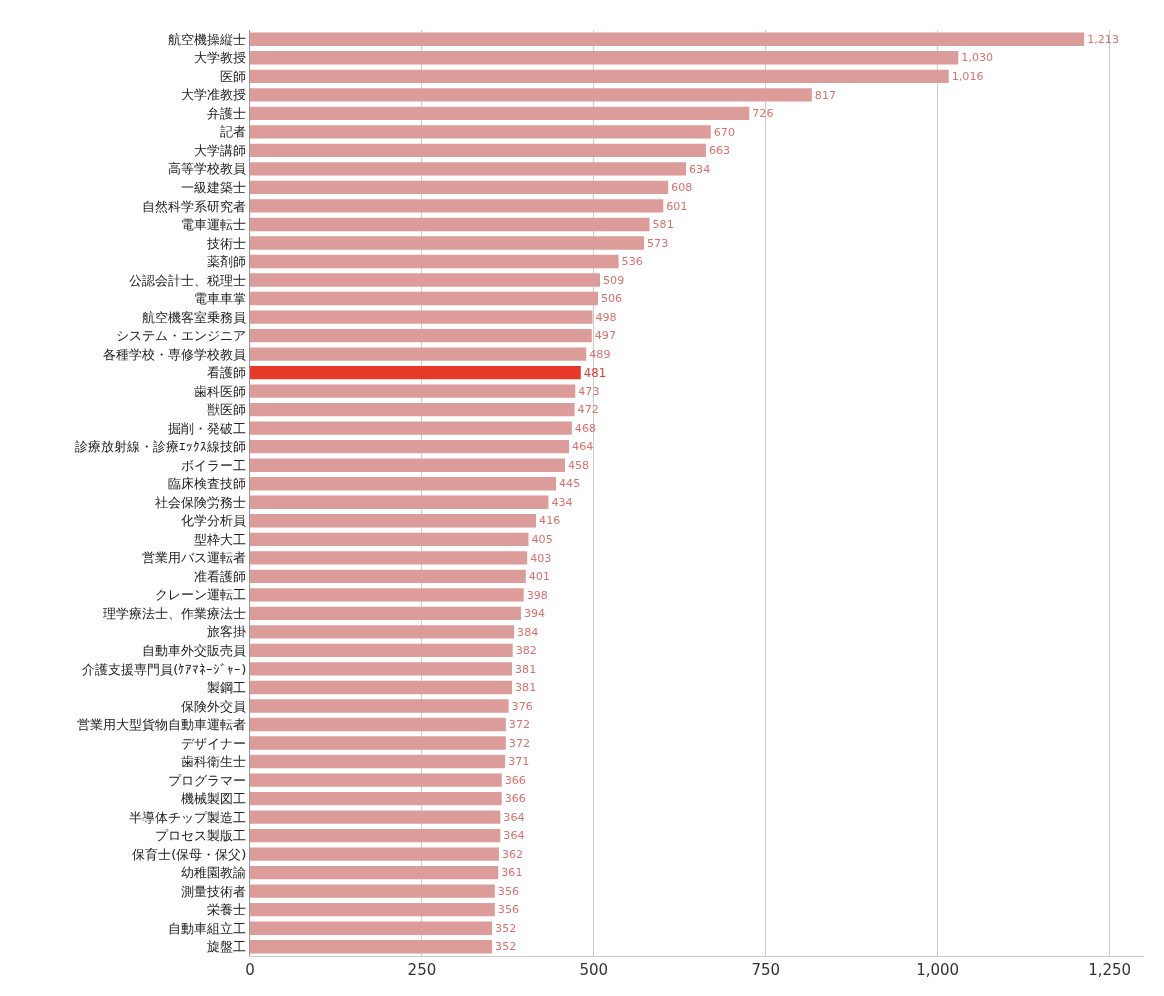 The width and height of the screenshot is (1164, 996). Describe the element at coordinates (220, 150) in the screenshot. I see `y-tick-label: 大学講師` at that location.